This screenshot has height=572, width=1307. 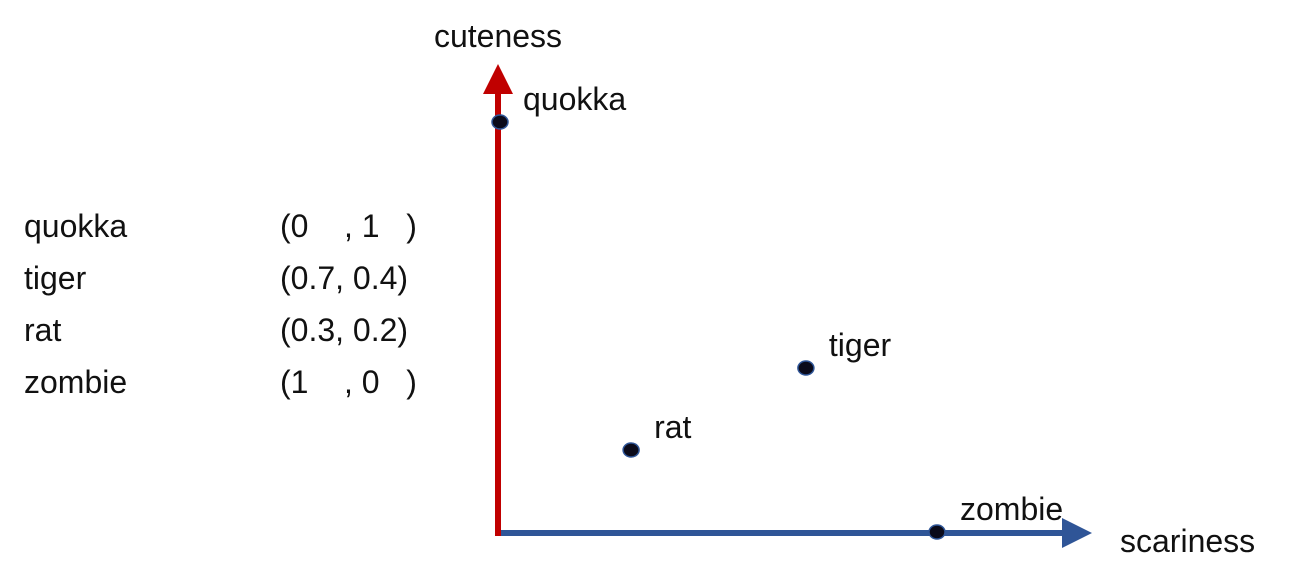 What do you see at coordinates (55, 278) in the screenshot?
I see `animal-name: tiger` at bounding box center [55, 278].